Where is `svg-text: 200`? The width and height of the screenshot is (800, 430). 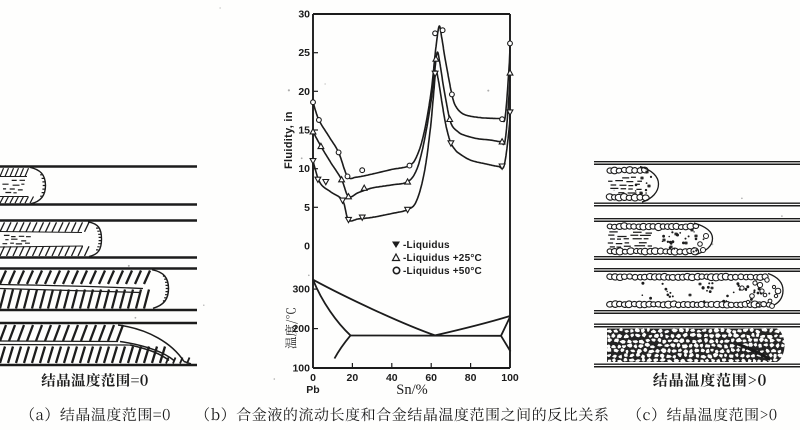 svg-text: 200 is located at coordinates (301, 329).